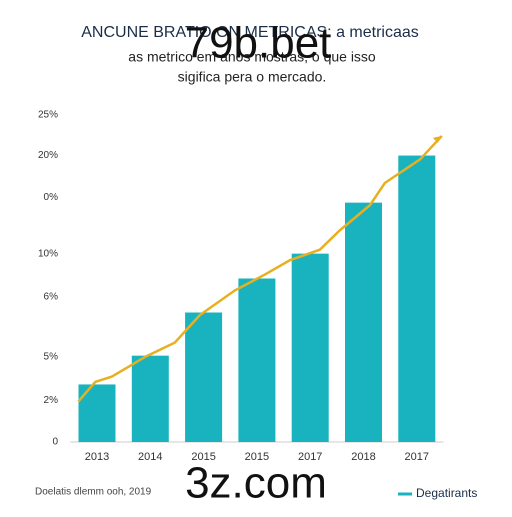 The height and width of the screenshot is (517, 512). What do you see at coordinates (258, 43) in the screenshot?
I see `watermark: 79b.bet` at bounding box center [258, 43].